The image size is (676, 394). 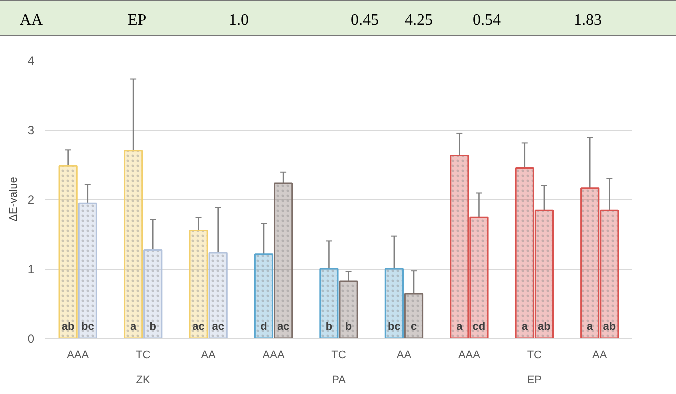 I want to click on y-tick-label: 2, so click(x=31, y=200).